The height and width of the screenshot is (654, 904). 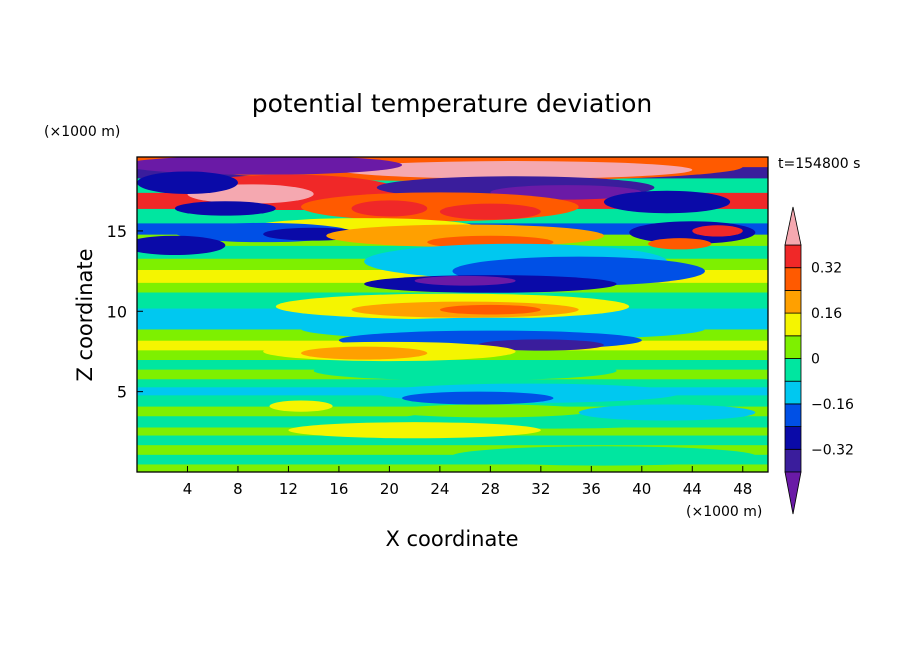 I want to click on colorbar-top-arrow, so click(x=793, y=226).